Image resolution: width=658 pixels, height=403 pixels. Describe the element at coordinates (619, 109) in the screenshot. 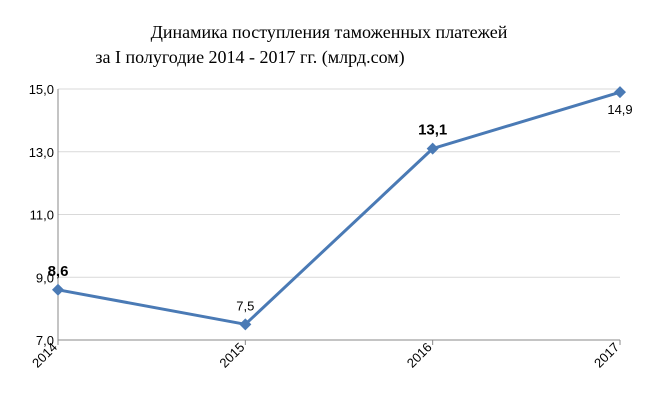

I see `data-label: 14,9` at that location.